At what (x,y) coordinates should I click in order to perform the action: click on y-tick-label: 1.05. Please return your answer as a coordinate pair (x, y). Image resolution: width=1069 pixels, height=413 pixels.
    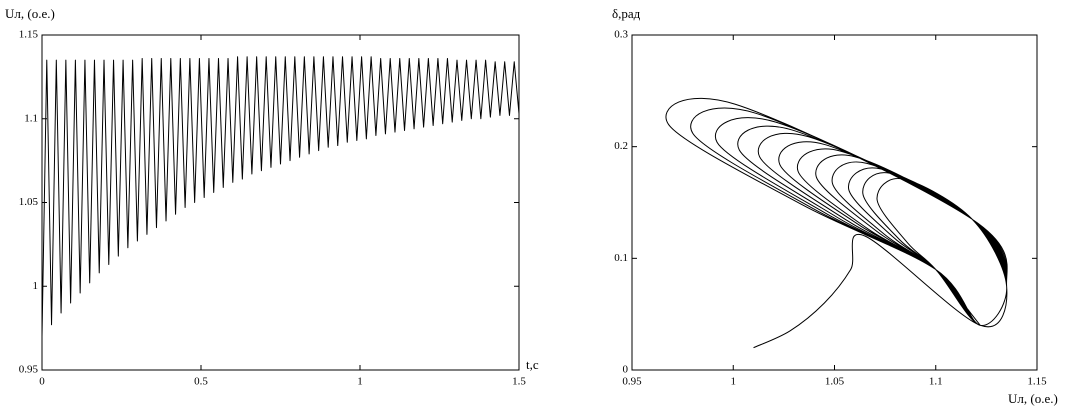
    Looking at the image, I should click on (29, 202).